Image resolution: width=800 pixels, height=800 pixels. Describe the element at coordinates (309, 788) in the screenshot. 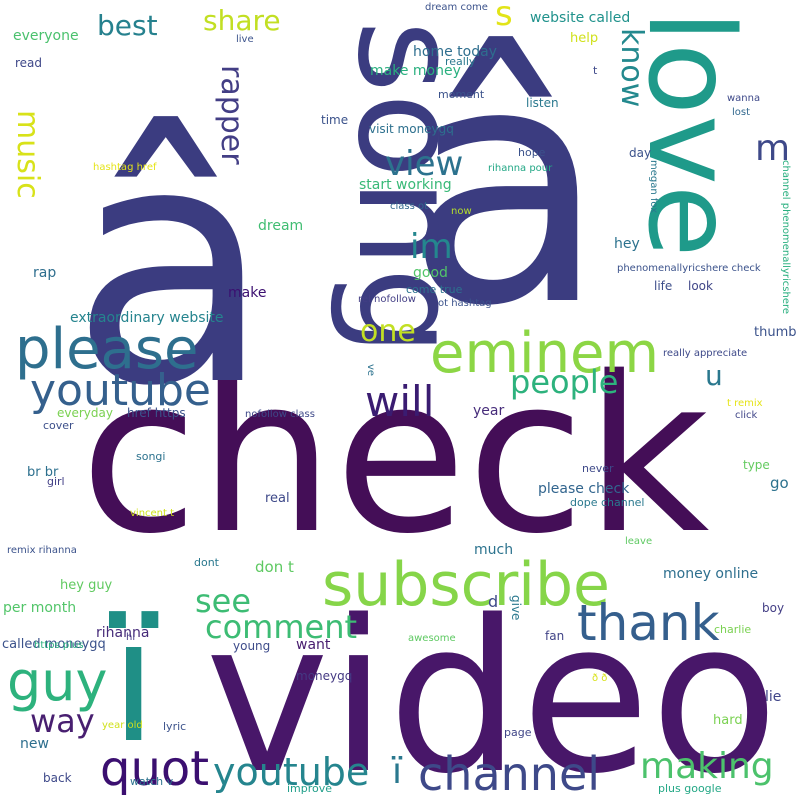

I see `word-improve: improve` at that location.